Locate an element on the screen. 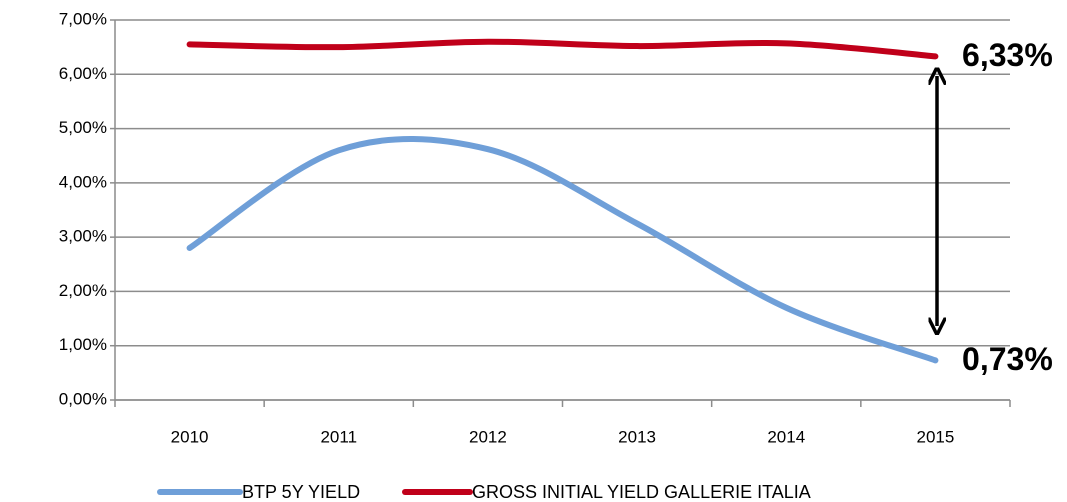 Image resolution: width=1067 pixels, height=502 pixels. value-label: 0,73% is located at coordinates (1007, 359).